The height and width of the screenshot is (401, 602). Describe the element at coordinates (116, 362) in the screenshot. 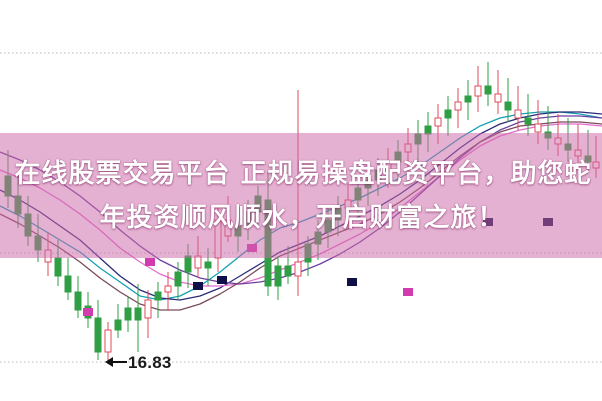

I see `left-arrow-icon` at that location.